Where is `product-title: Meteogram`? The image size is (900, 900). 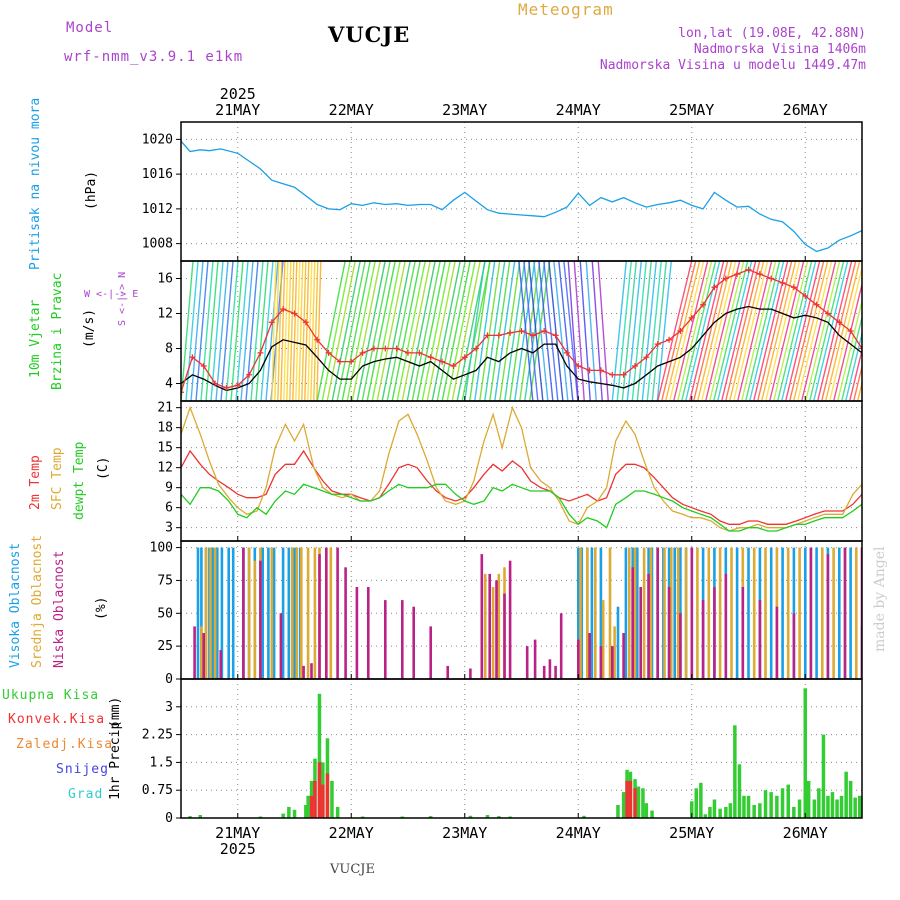 product-title: Meteogram is located at coordinates (566, 9).